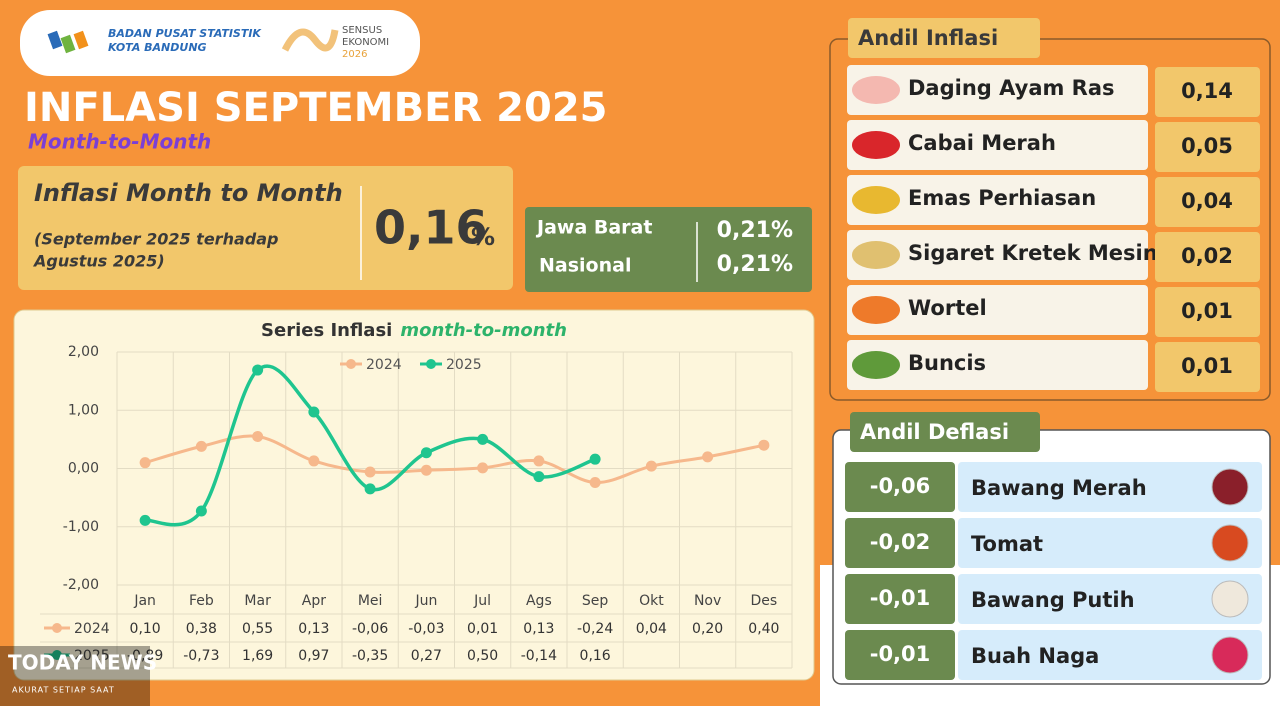 Image resolution: width=1280 pixels, height=706 pixels. Describe the element at coordinates (384, 365) in the screenshot. I see `legend-label: 2024` at that location.